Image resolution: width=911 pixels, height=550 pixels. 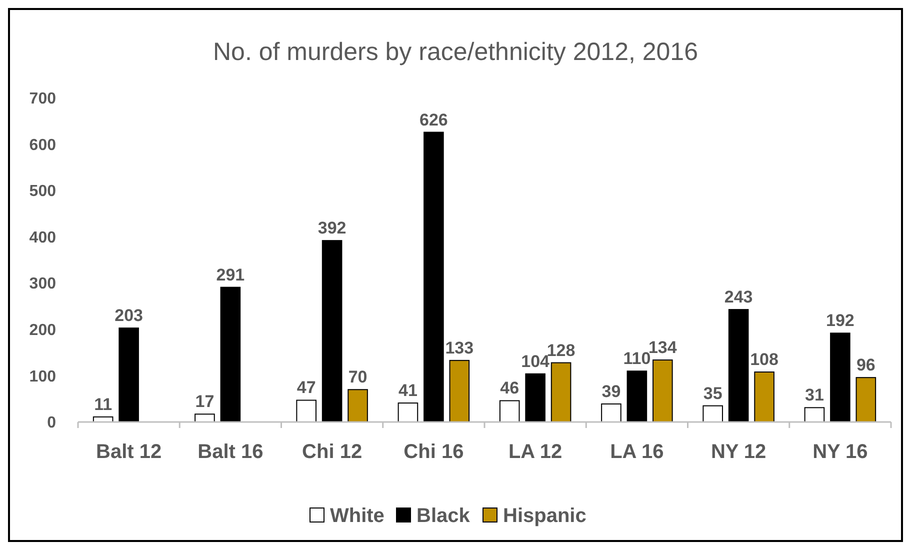 What do you see at coordinates (840, 452) in the screenshot?
I see `x-tick-label: NY 16` at bounding box center [840, 452].